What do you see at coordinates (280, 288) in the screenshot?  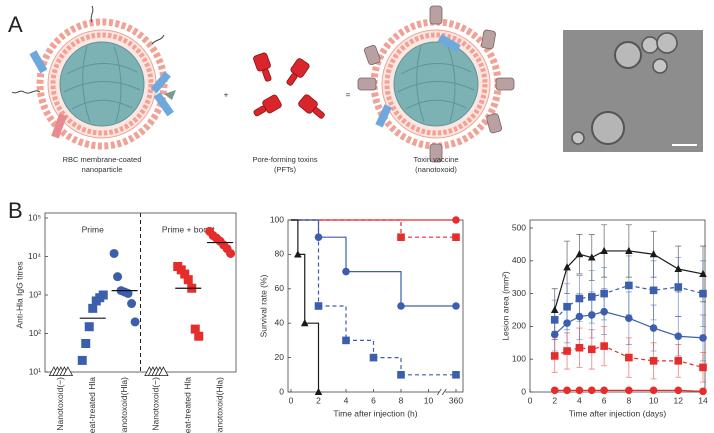 I see `y-tick-label: 60` at bounding box center [280, 288].